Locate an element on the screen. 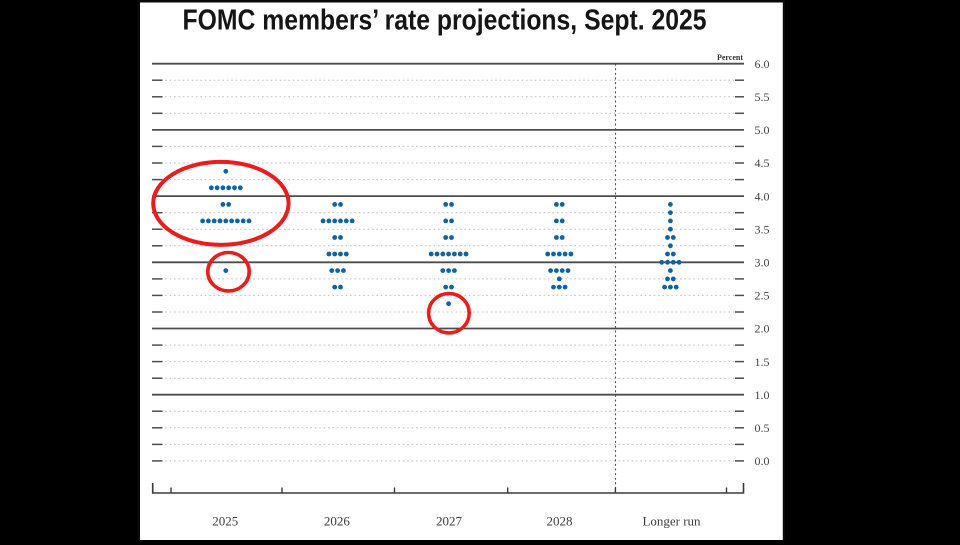  svg-text: 0.0 is located at coordinates (762, 461).